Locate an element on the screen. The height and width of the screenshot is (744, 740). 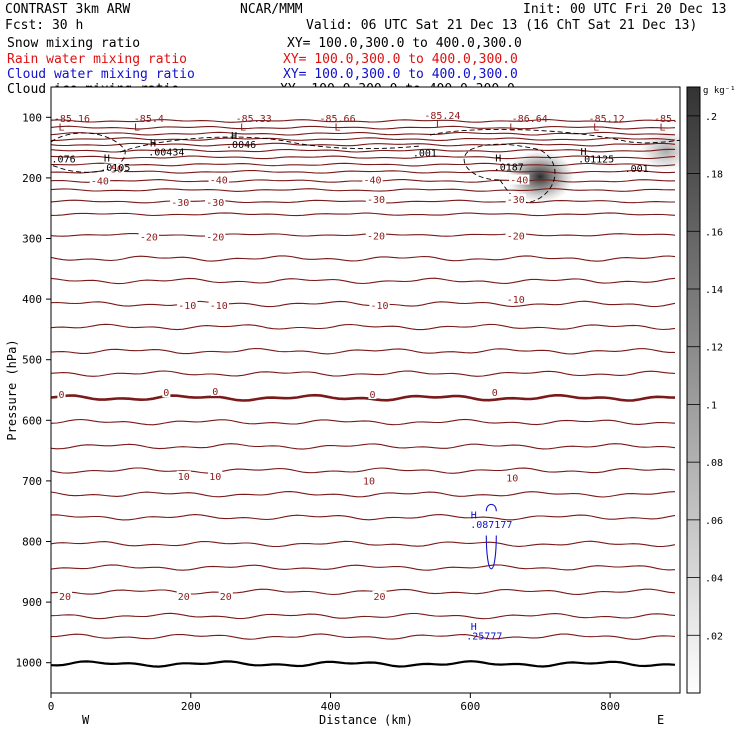
y-tick-label: 100 is located at coordinates (32, 117).